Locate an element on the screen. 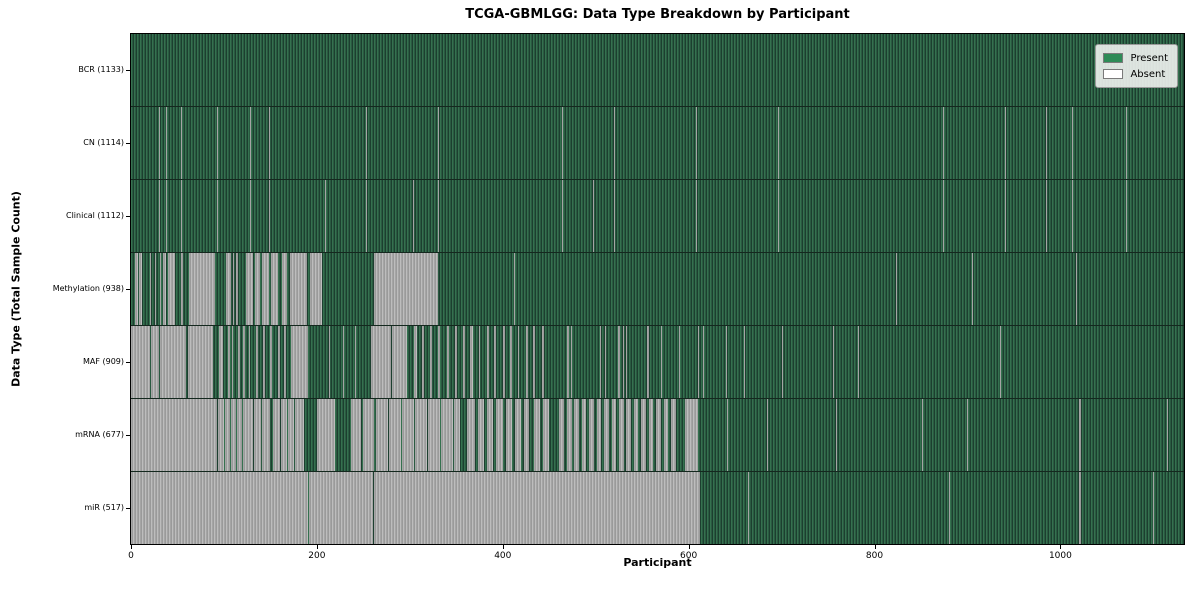 The height and width of the screenshot is (600, 1200). matrix-row-miR is located at coordinates (657, 507).